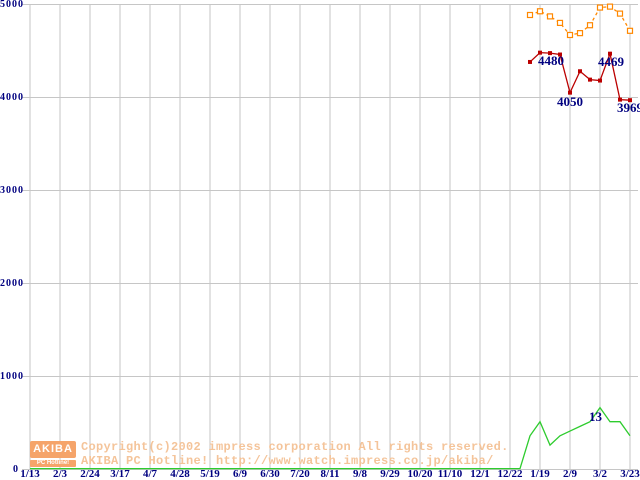 Image resolution: width=640 pixels, height=480 pixels. I want to click on x-tick-label: 6/9, so click(240, 474).